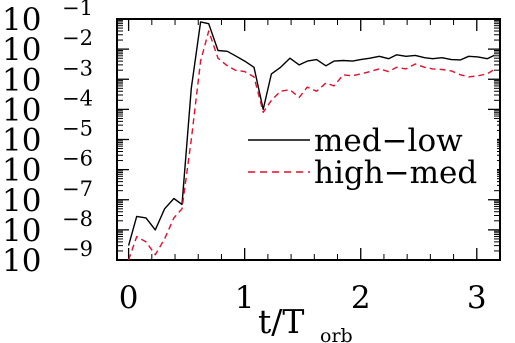 The width and height of the screenshot is (515, 343). Describe the element at coordinates (77, 68) in the screenshot. I see `y-tick-label-exponent: −3` at that location.